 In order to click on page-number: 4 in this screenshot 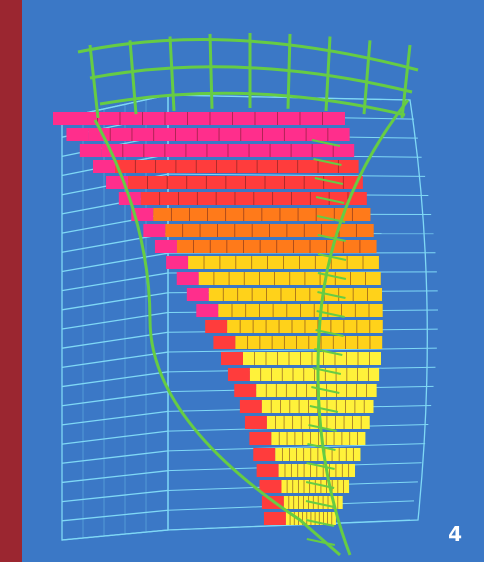, I will do `click(455, 534)`.